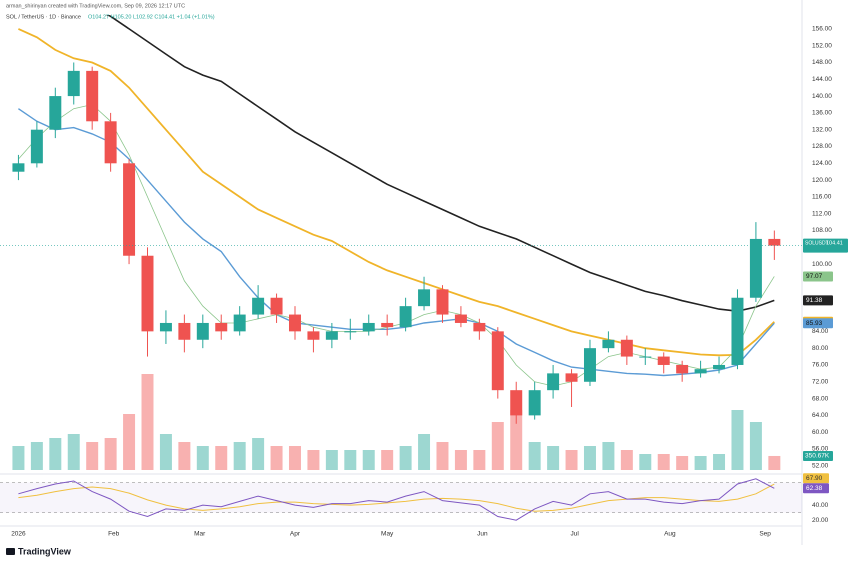 Image resolution: width=860 pixels, height=565 pixels. I want to click on rsi-ma-line, so click(396, 497).